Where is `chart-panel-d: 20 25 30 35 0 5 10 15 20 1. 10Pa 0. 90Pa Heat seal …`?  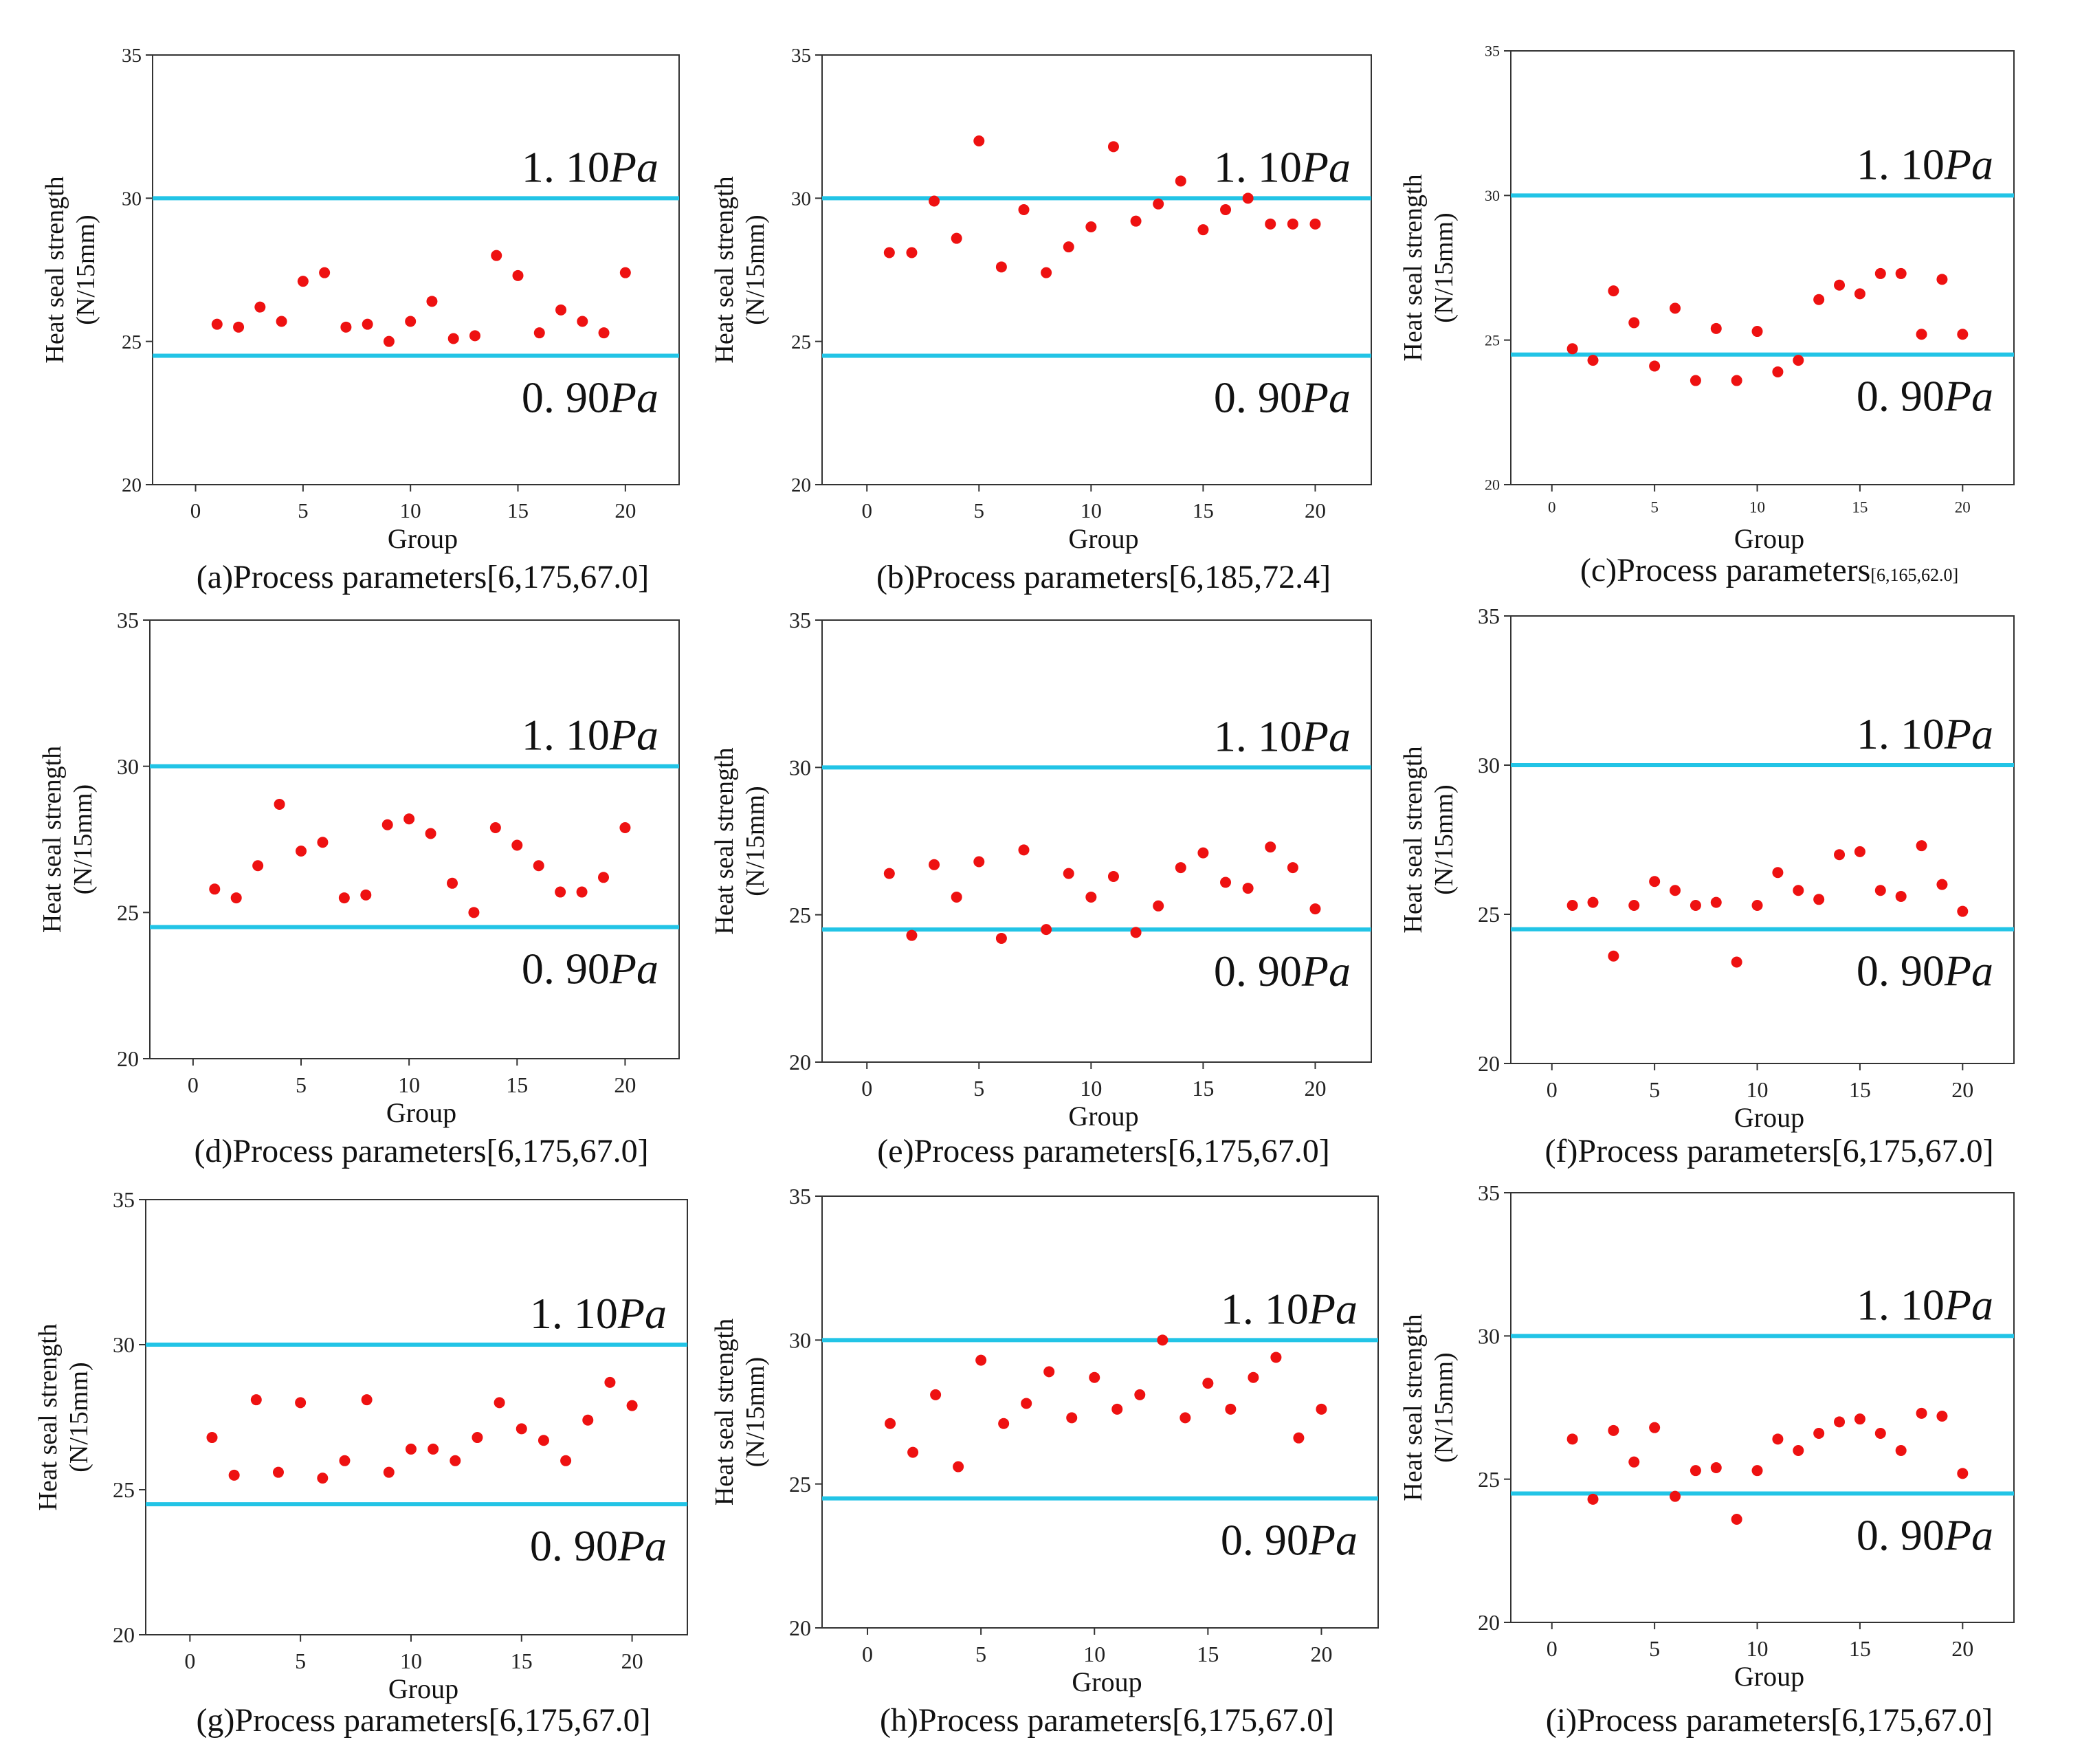
chart-panel-d: 20 25 30 35 0 5 10 15 20 1. 10Pa 0. 90Pa Heat seal … is located at coordinates (359, 889).